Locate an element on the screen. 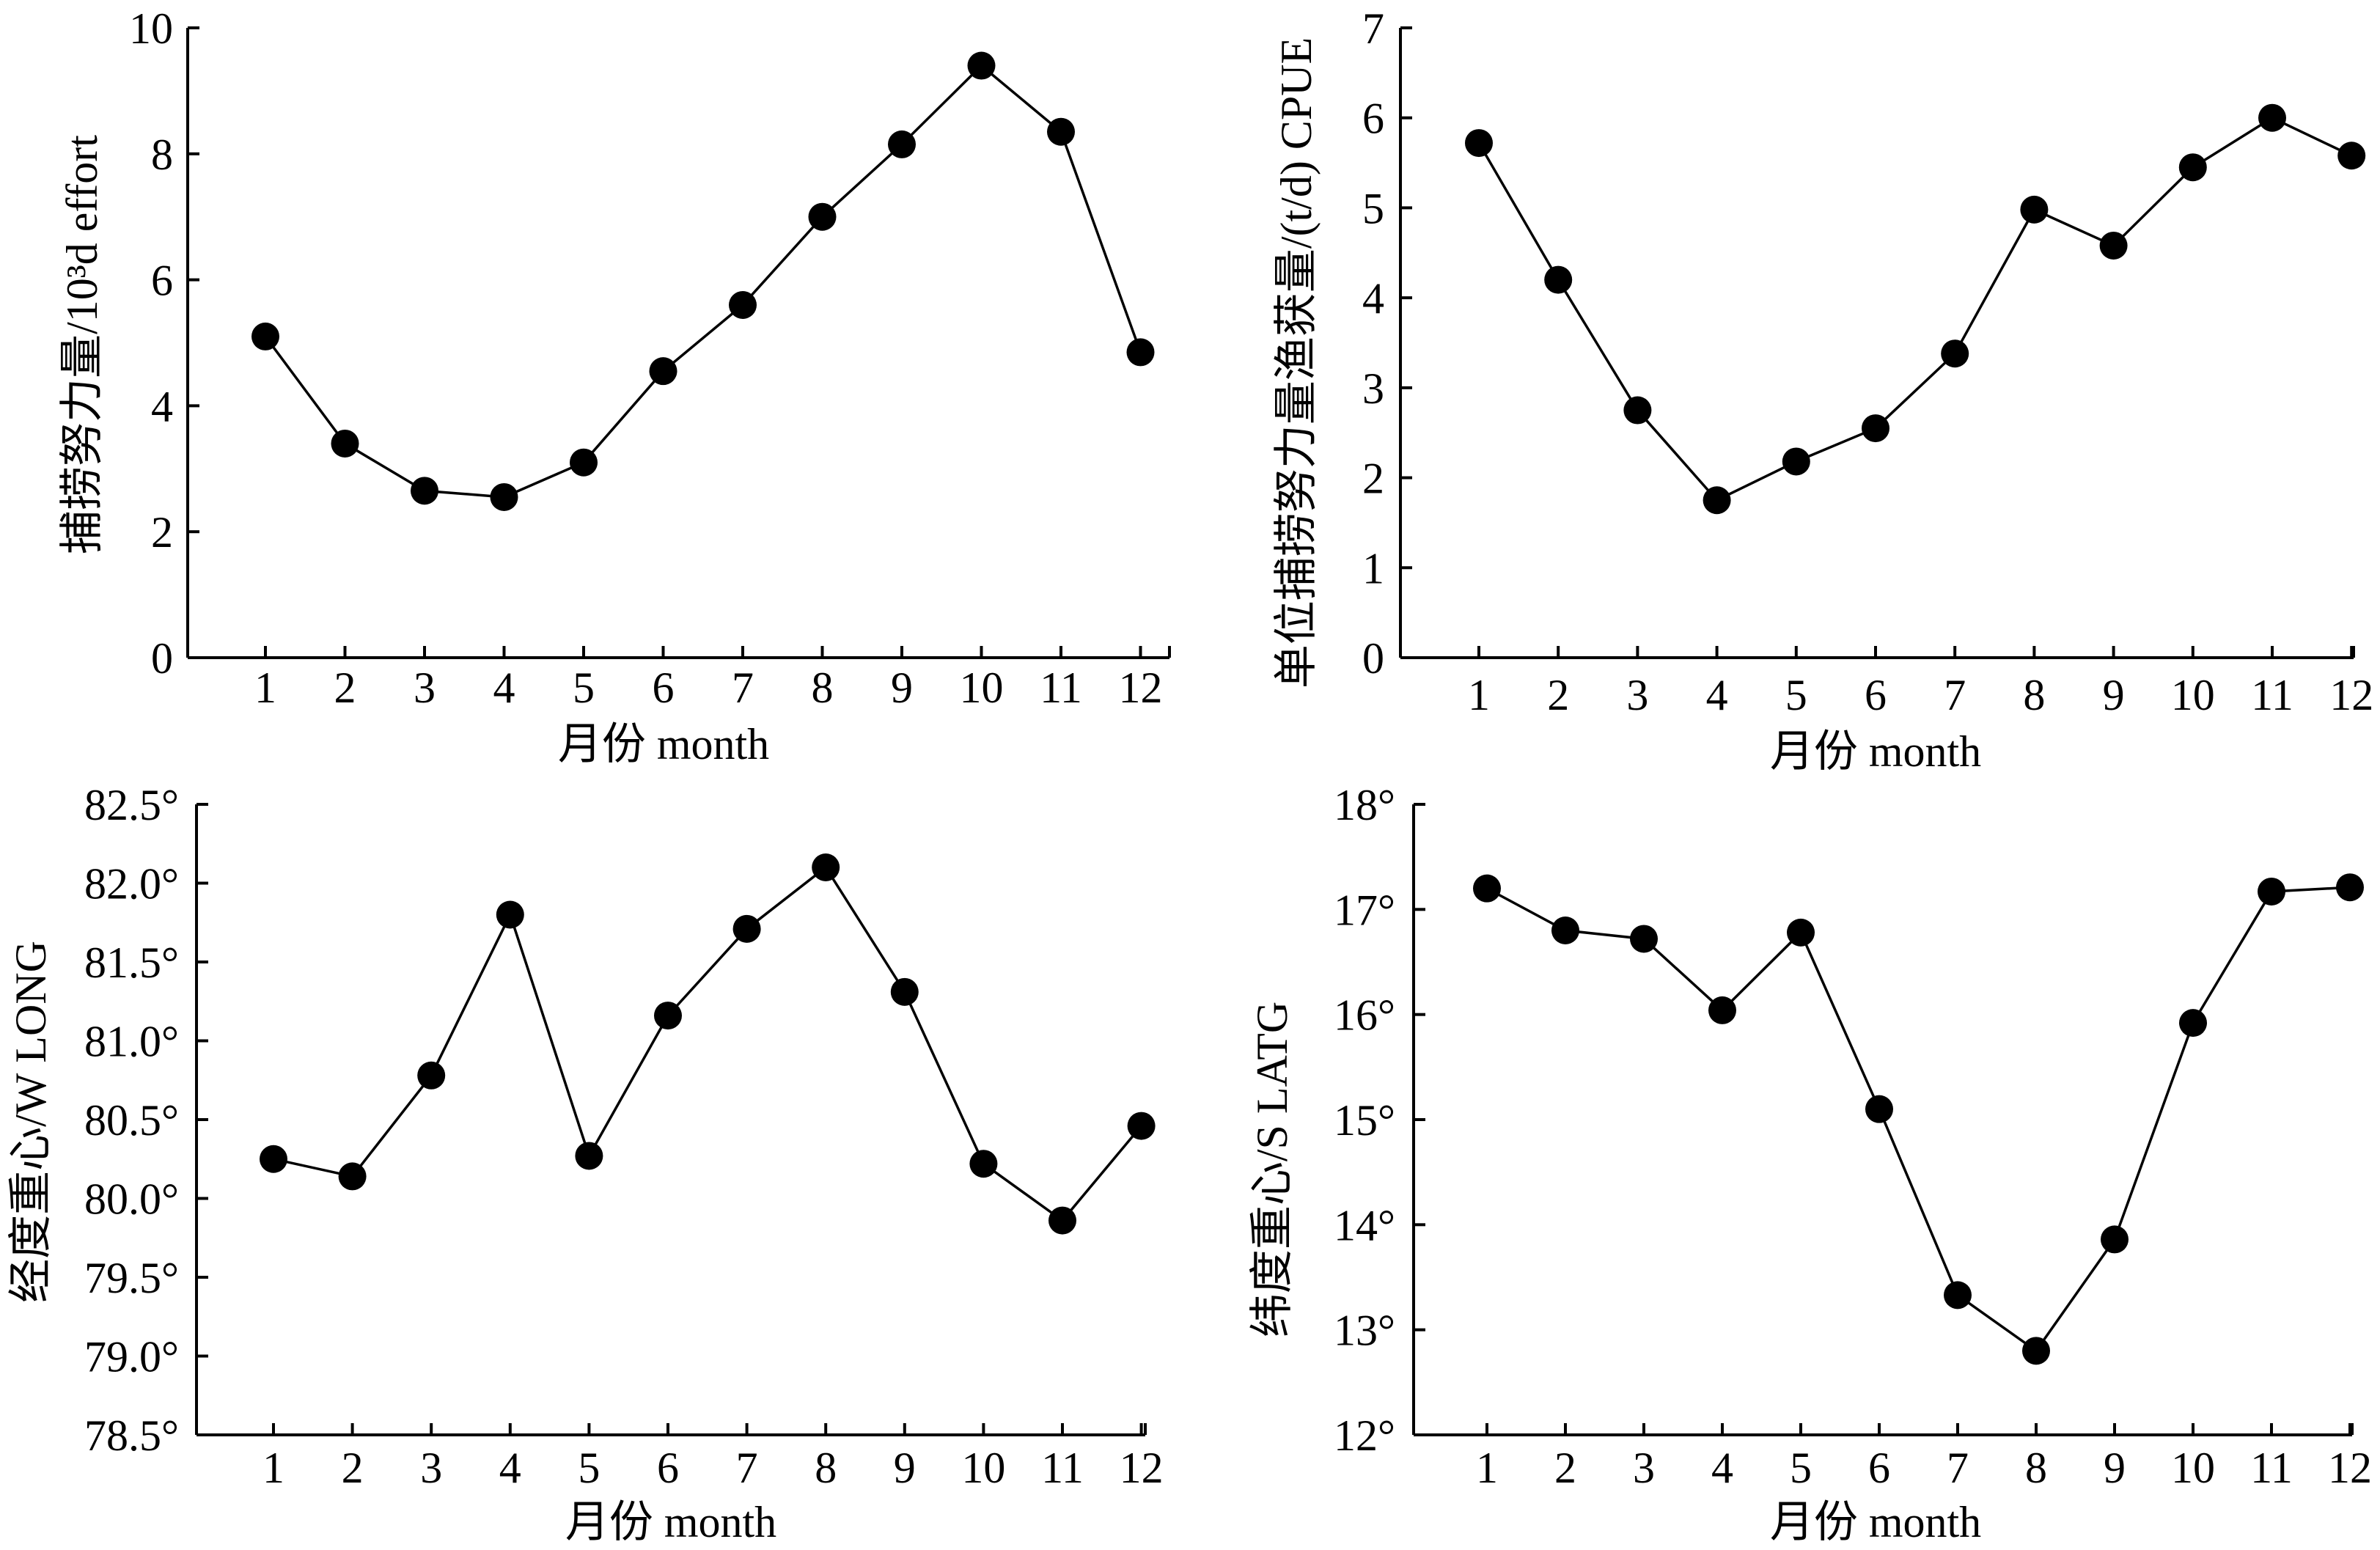  effort-y-tick-label: 2 is located at coordinates (162, 532).